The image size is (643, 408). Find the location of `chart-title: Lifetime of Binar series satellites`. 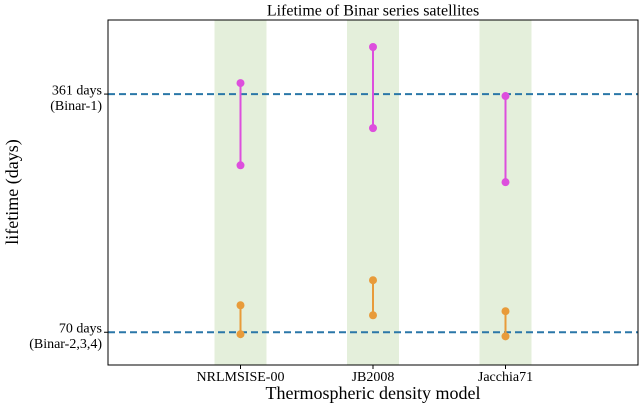

chart-title: Lifetime of Binar series satellites is located at coordinates (373, 11).